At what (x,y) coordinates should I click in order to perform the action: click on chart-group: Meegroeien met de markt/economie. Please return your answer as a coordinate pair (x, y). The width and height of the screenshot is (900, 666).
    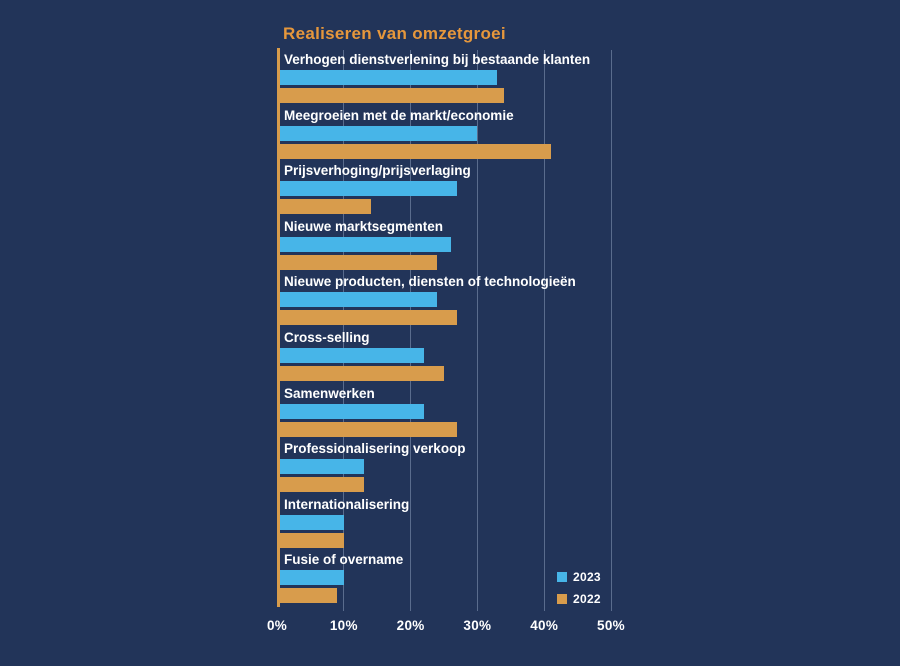
    Looking at the image, I should click on (452, 134).